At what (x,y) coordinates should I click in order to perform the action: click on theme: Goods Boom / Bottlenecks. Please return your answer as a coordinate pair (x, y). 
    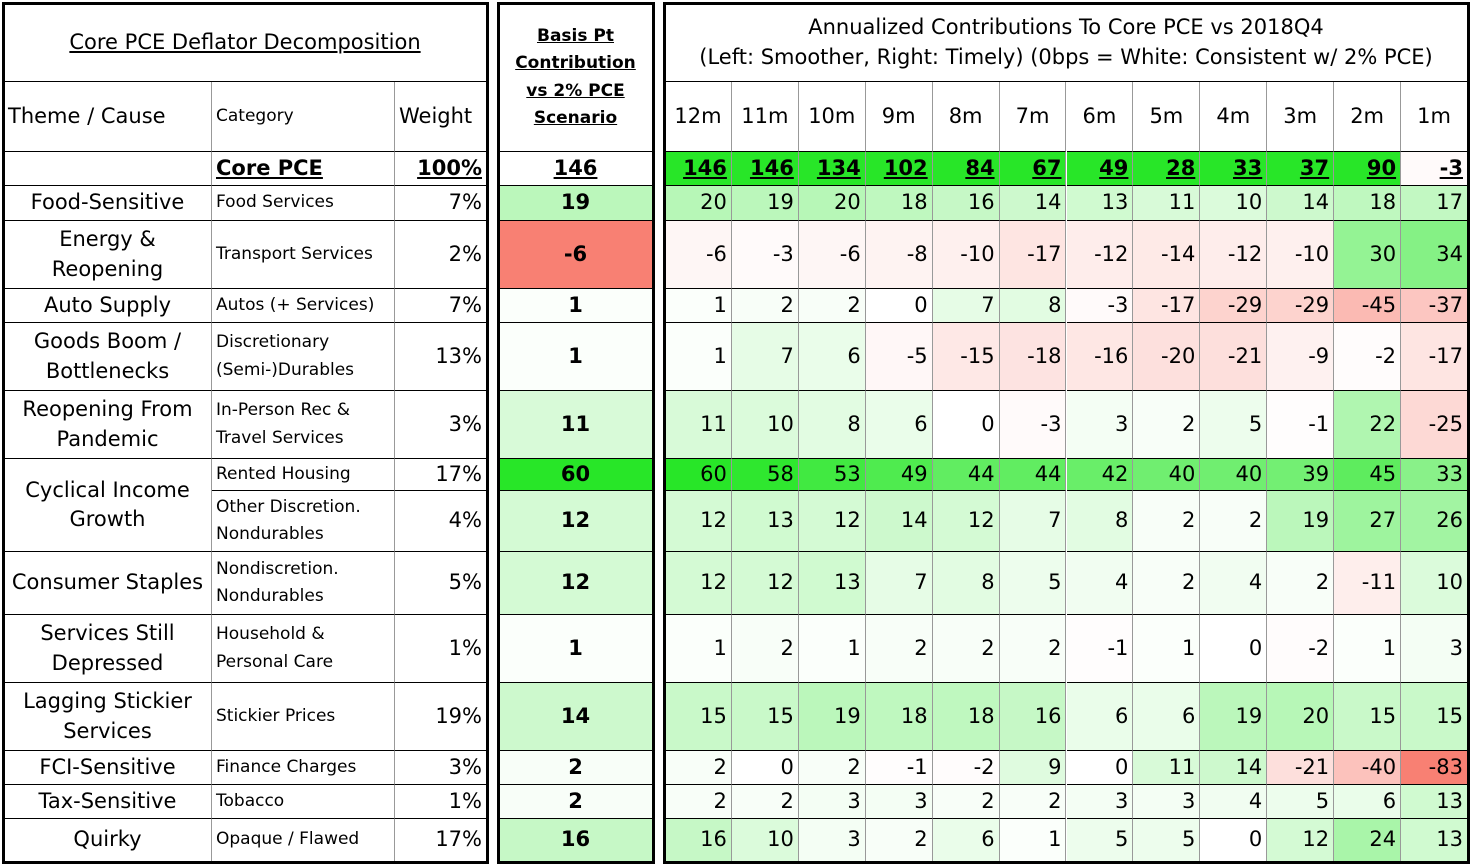
    Looking at the image, I should click on (108, 357).